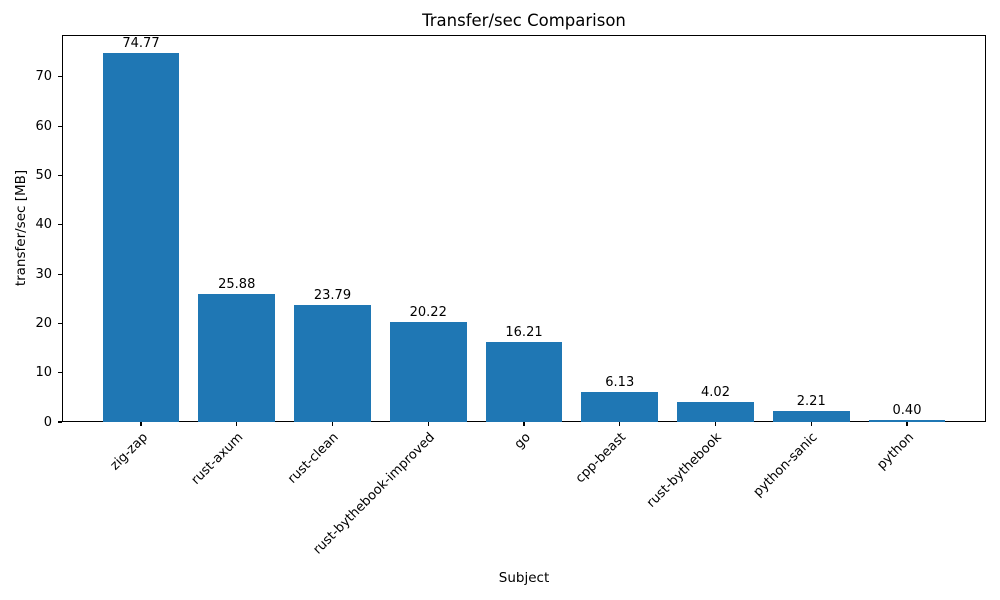 This screenshot has height=600, width=1000. What do you see at coordinates (524, 20) in the screenshot?
I see `chart-title: Transfer/sec Comparison` at bounding box center [524, 20].